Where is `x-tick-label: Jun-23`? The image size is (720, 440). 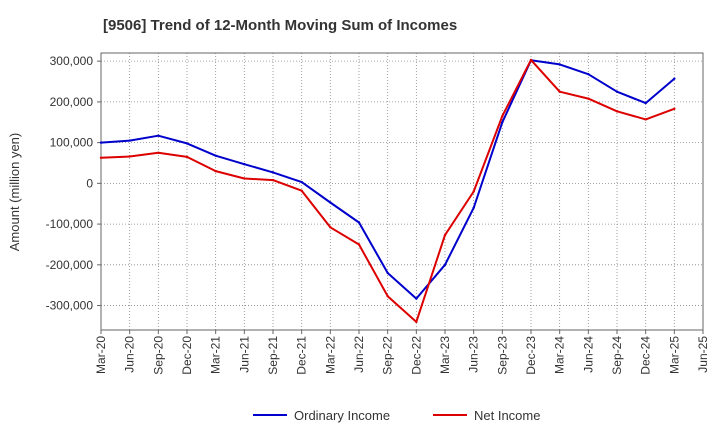 x-tick-label: Jun-23 is located at coordinates (474, 354).